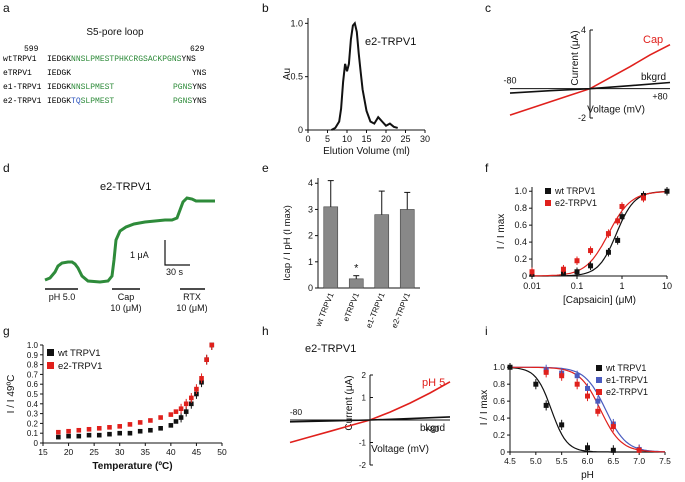 This screenshot has width=685, height=482. Describe the element at coordinates (562, 461) in the screenshot. I see `x-tick-label: 5.5` at that location.